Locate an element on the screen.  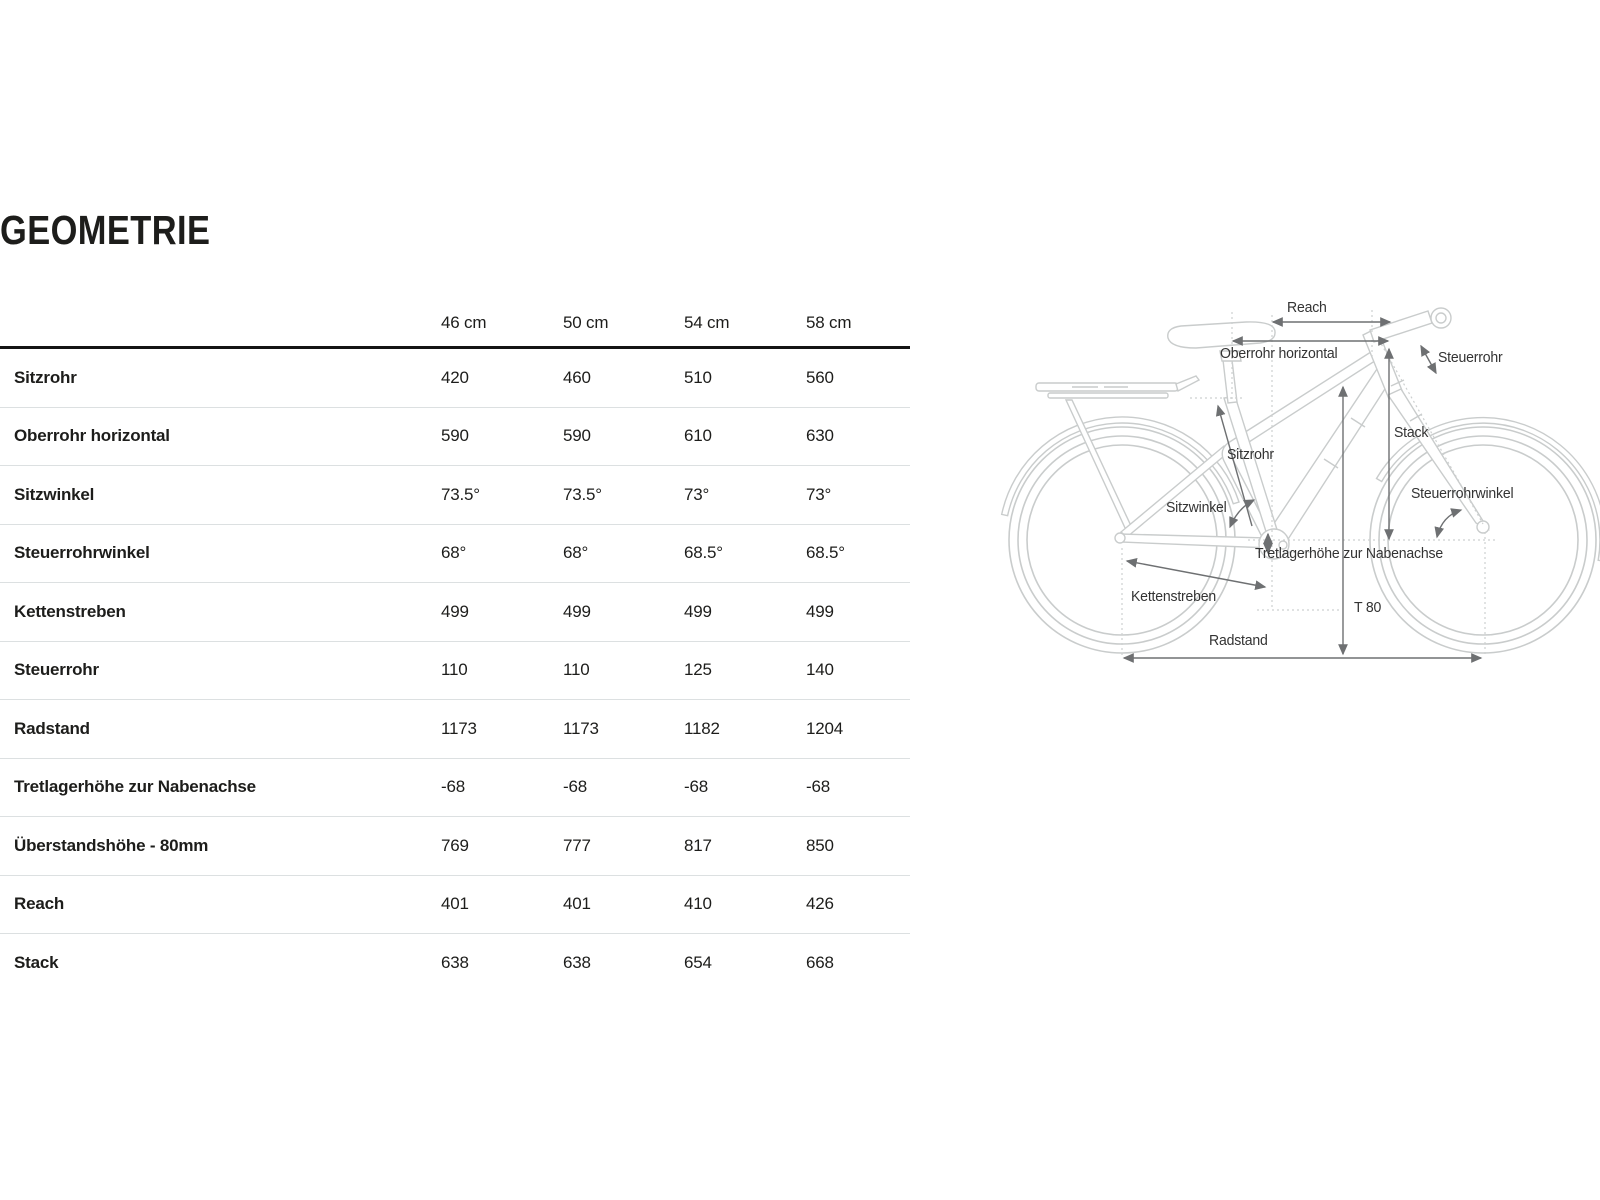
steuerrohrwinkel-arc is located at coordinates (1448, 523).